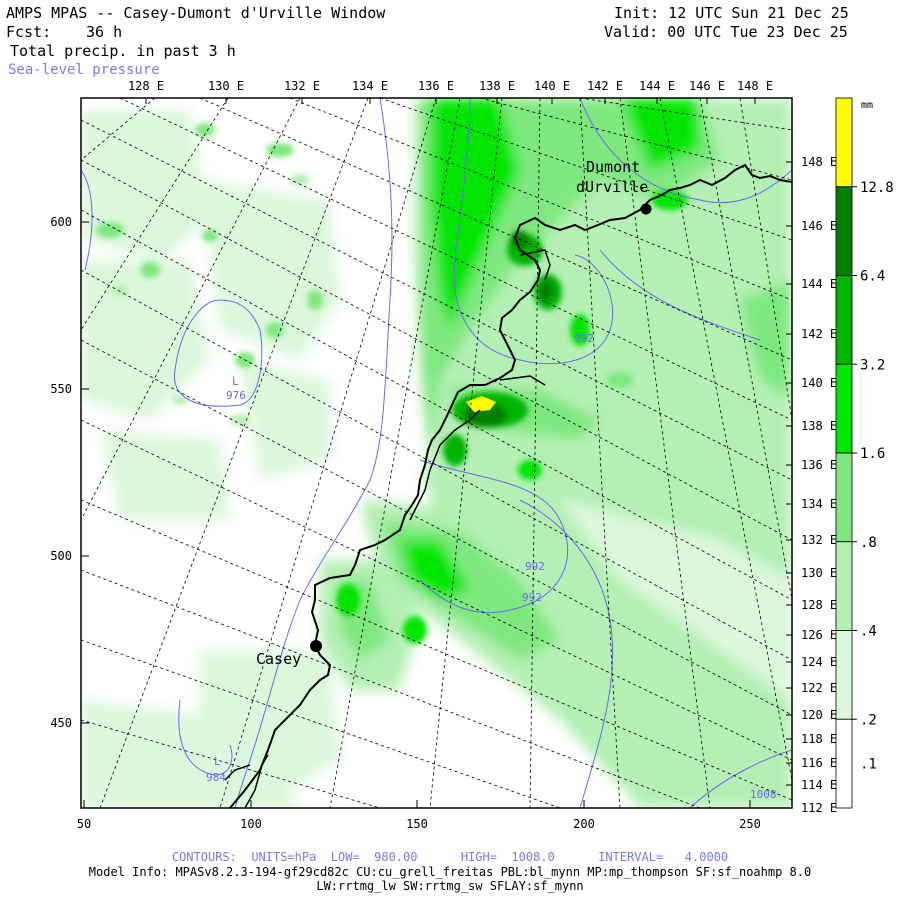 The width and height of the screenshot is (900, 900). I want to click on dumont-durville-station-marker, so click(646, 209).